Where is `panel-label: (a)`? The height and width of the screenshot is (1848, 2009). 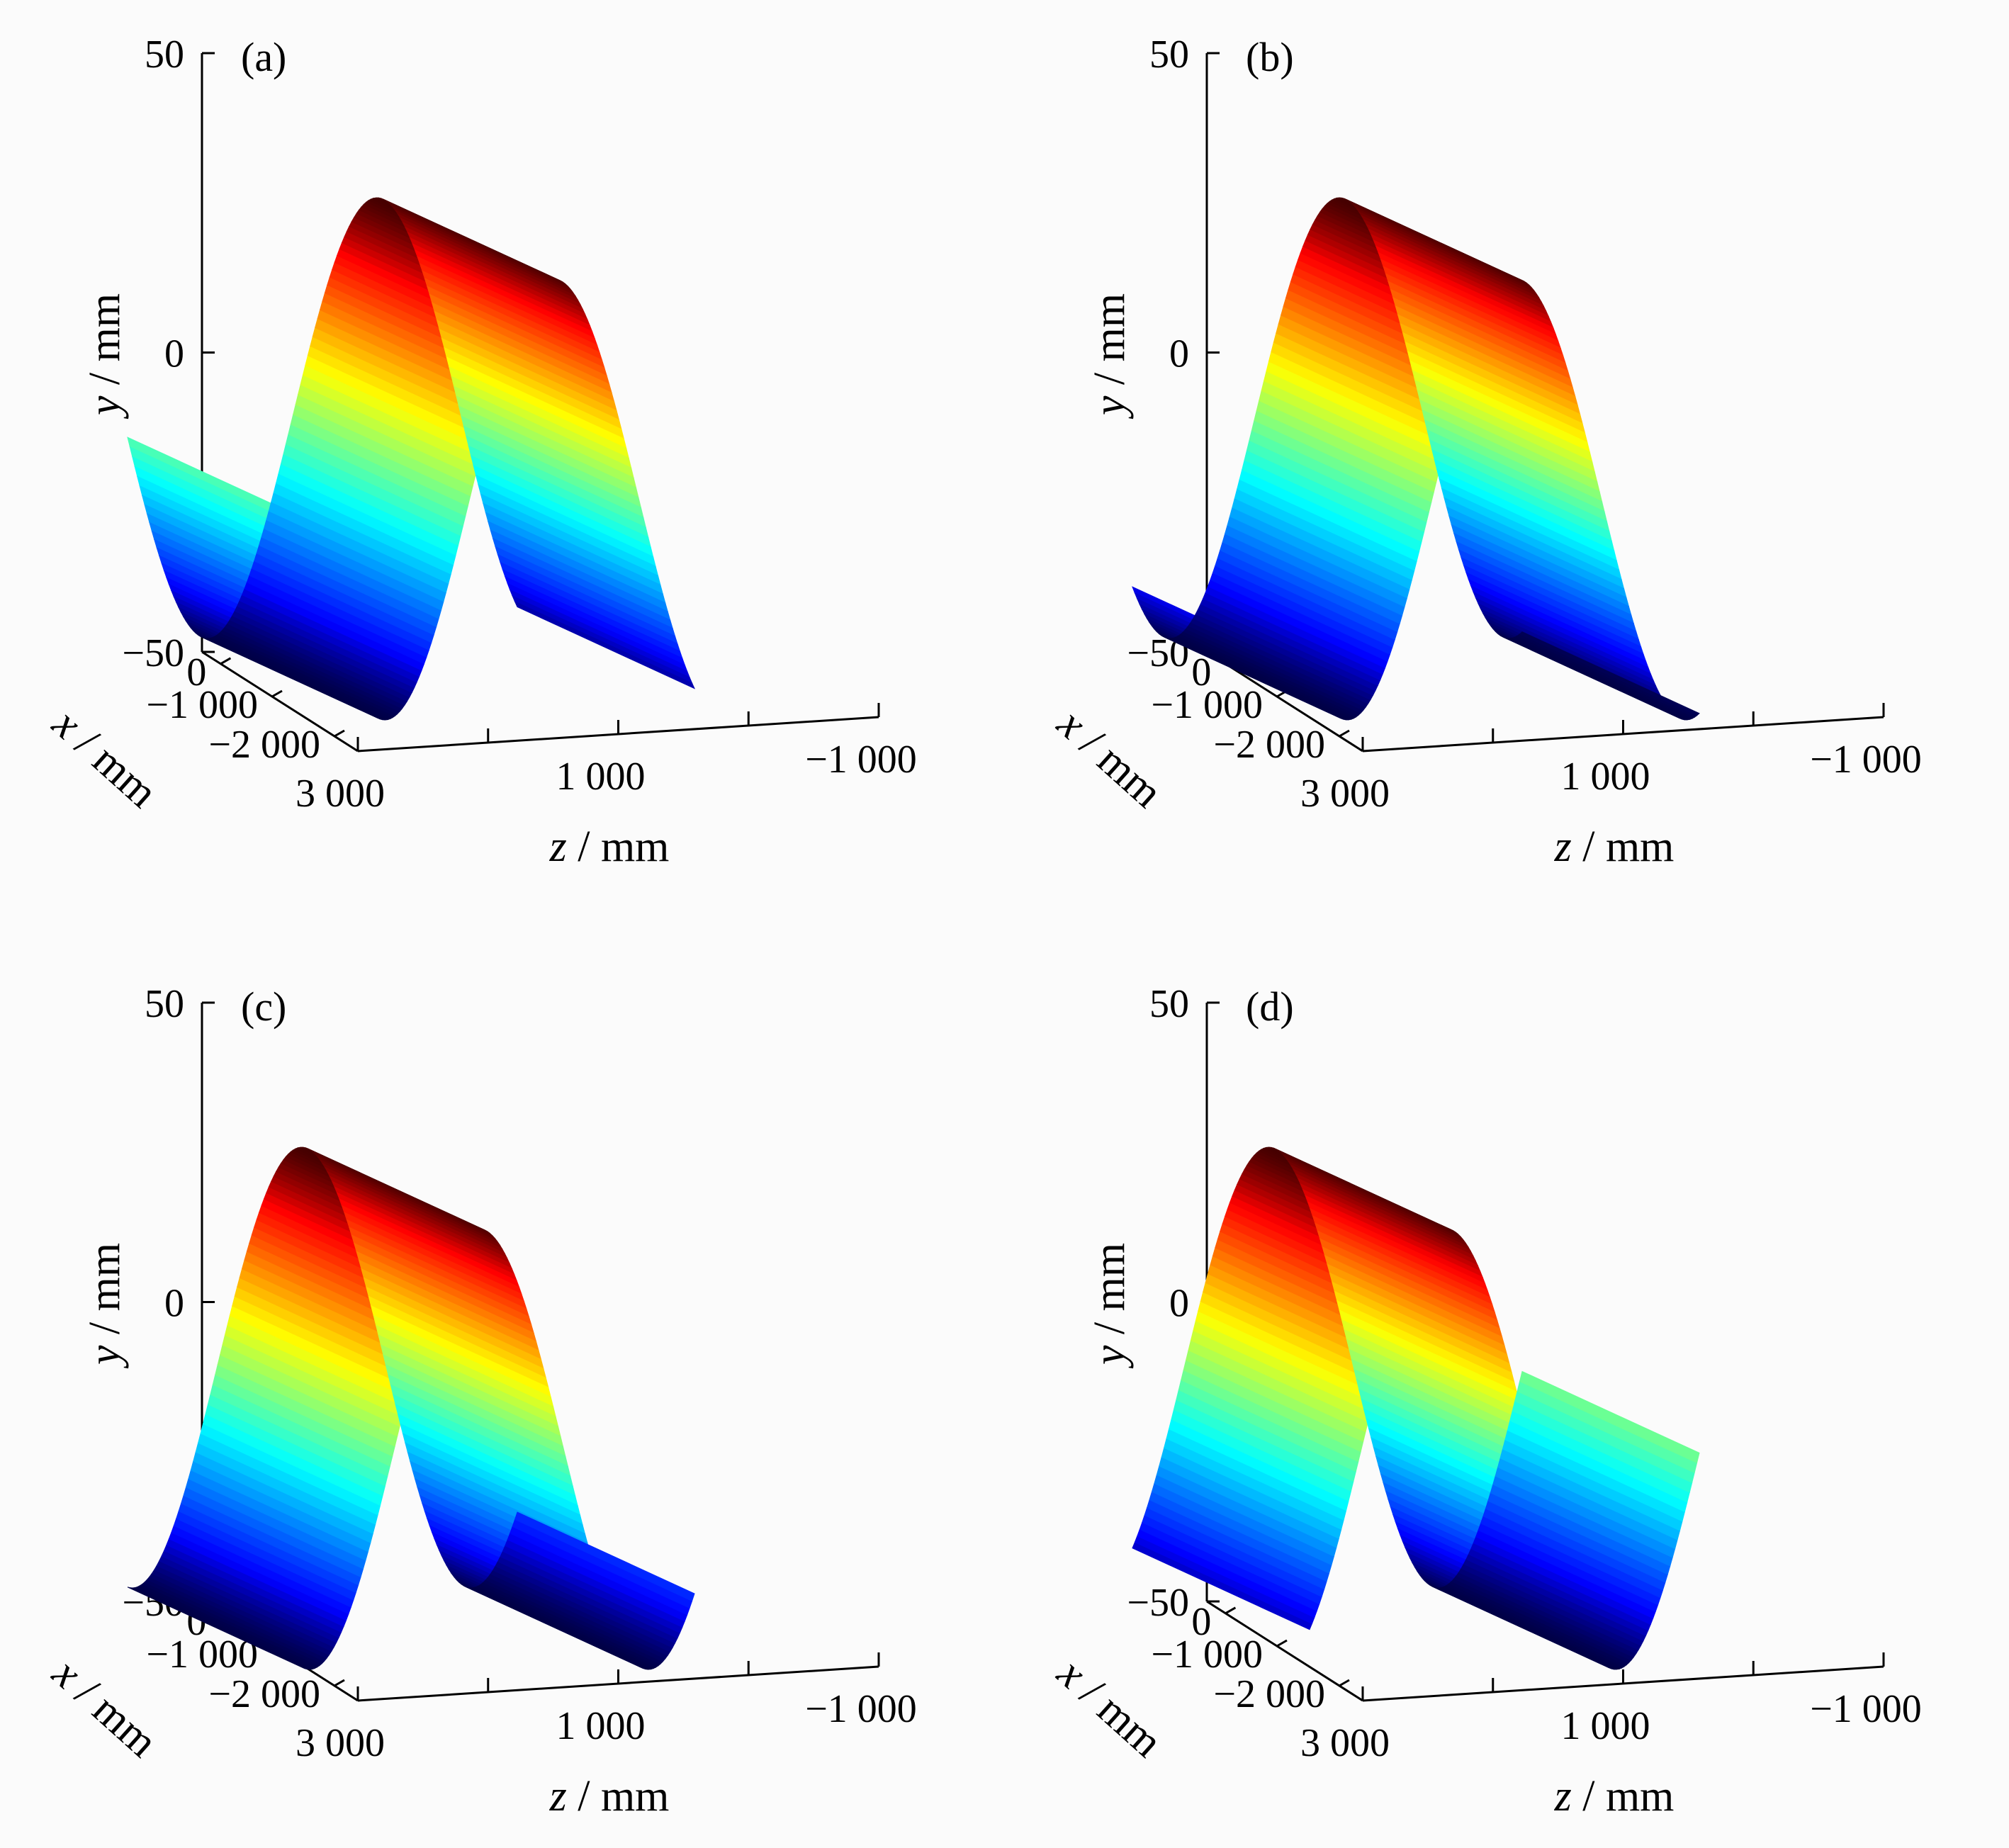 panel-label: (a) is located at coordinates (263, 57).